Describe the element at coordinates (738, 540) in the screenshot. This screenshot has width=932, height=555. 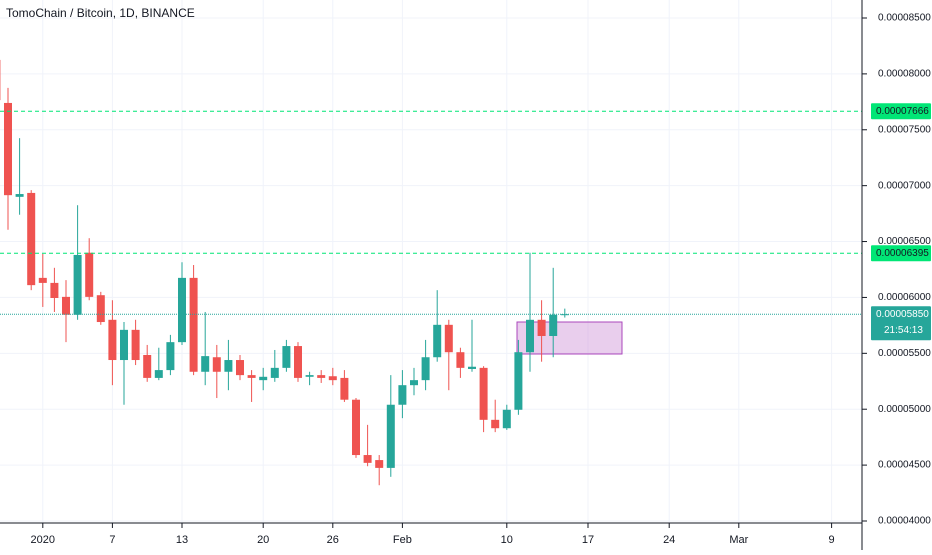
I see `x-tick-label: Mar` at that location.